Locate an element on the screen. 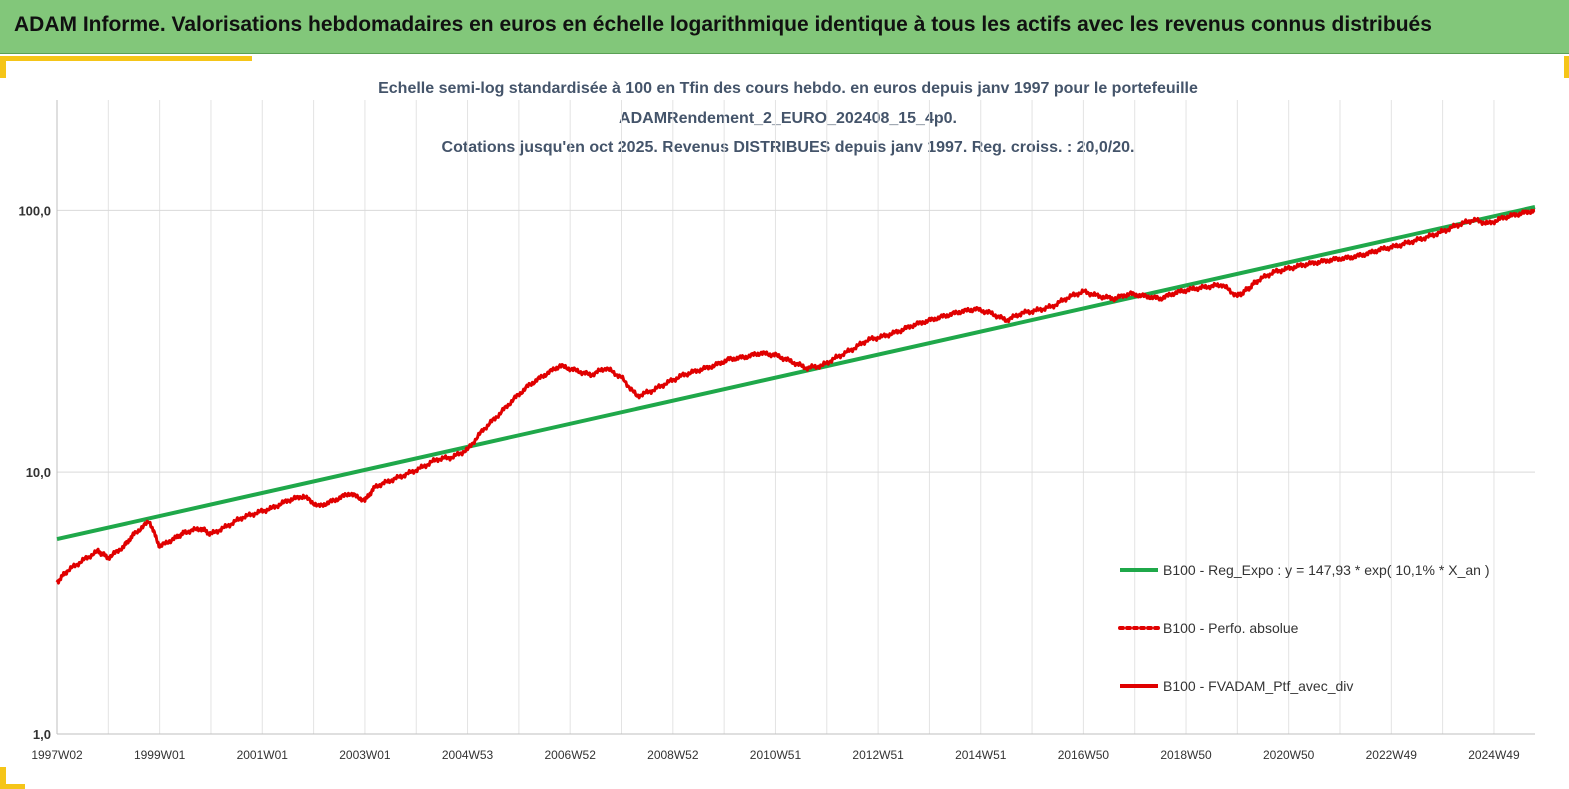 The height and width of the screenshot is (789, 1569). x-tick-label: 2014W51 is located at coordinates (981, 755).